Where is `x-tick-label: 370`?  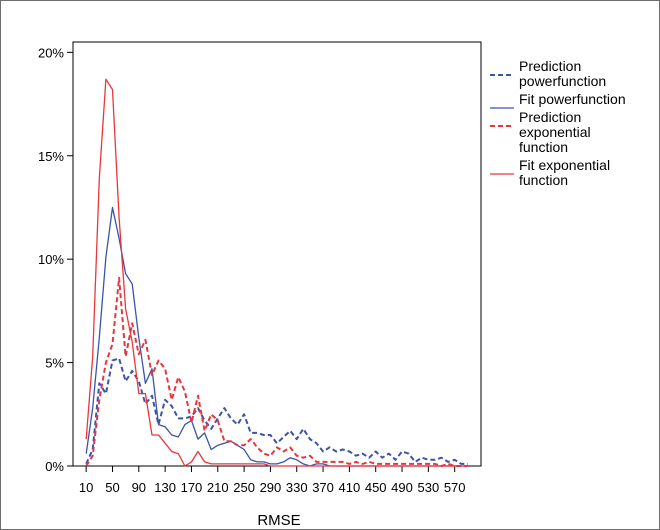
x-tick-label: 370 is located at coordinates (323, 487).